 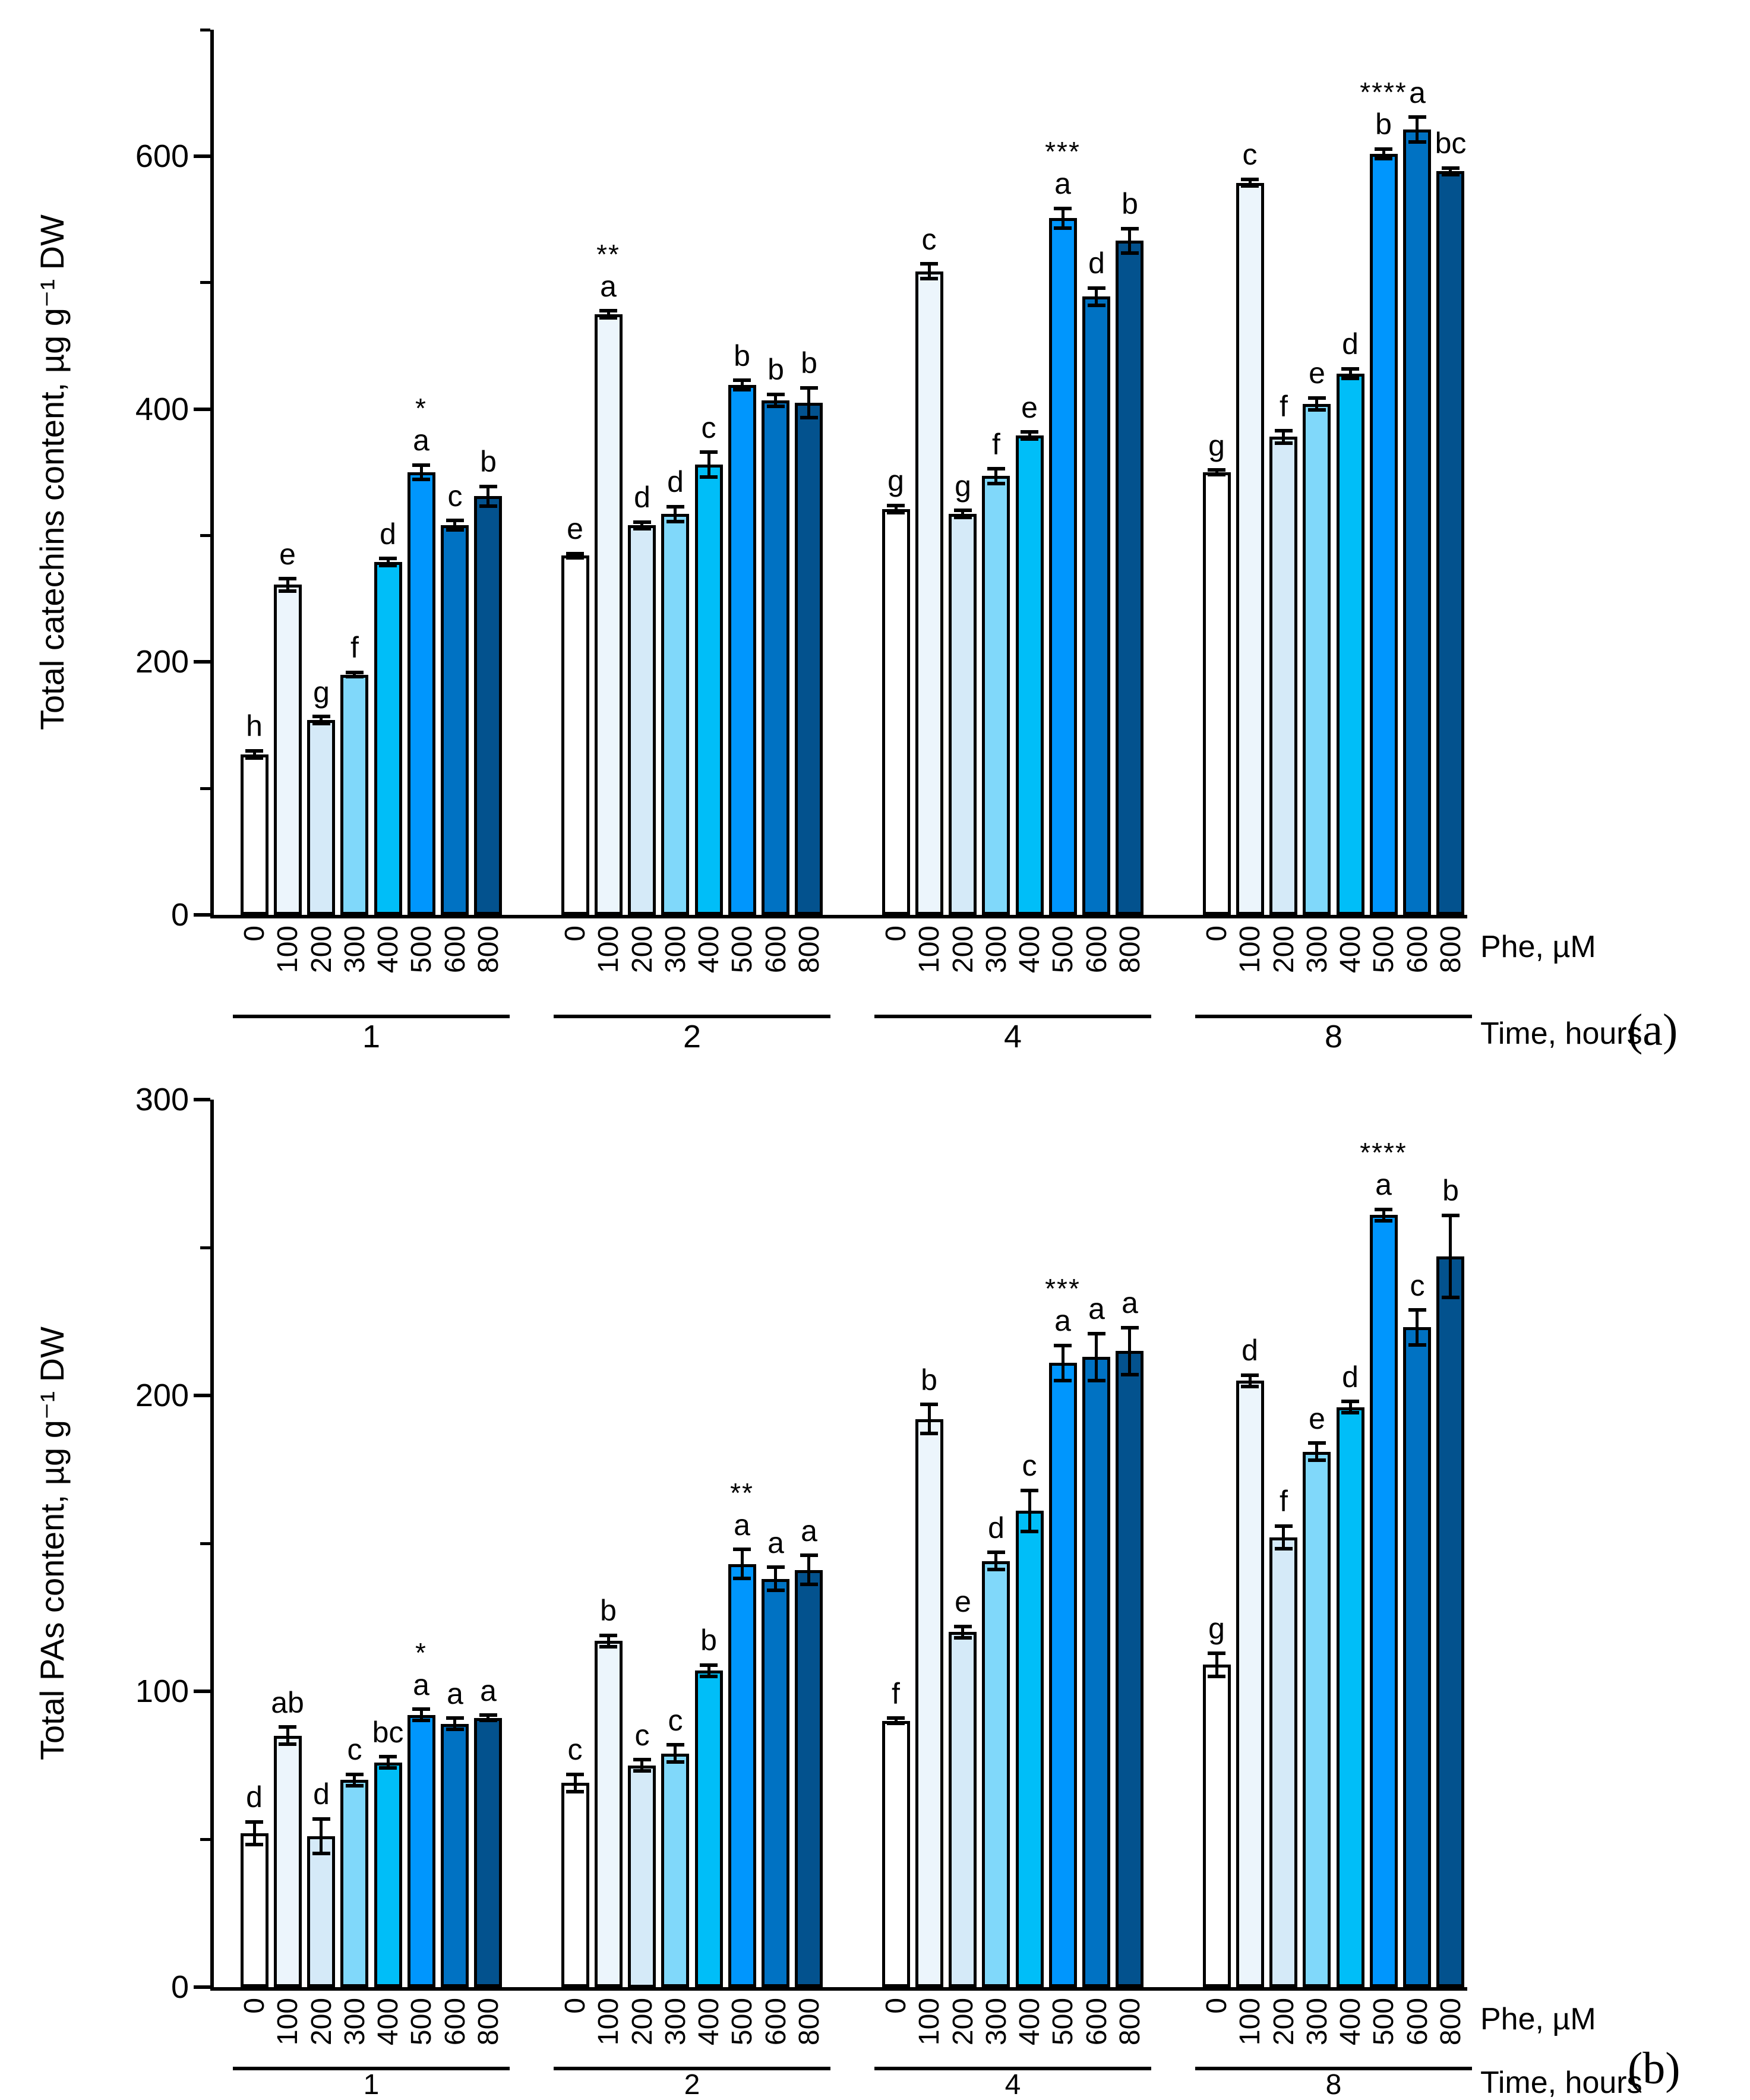 I want to click on sig-stars: ***, so click(x=1063, y=151).